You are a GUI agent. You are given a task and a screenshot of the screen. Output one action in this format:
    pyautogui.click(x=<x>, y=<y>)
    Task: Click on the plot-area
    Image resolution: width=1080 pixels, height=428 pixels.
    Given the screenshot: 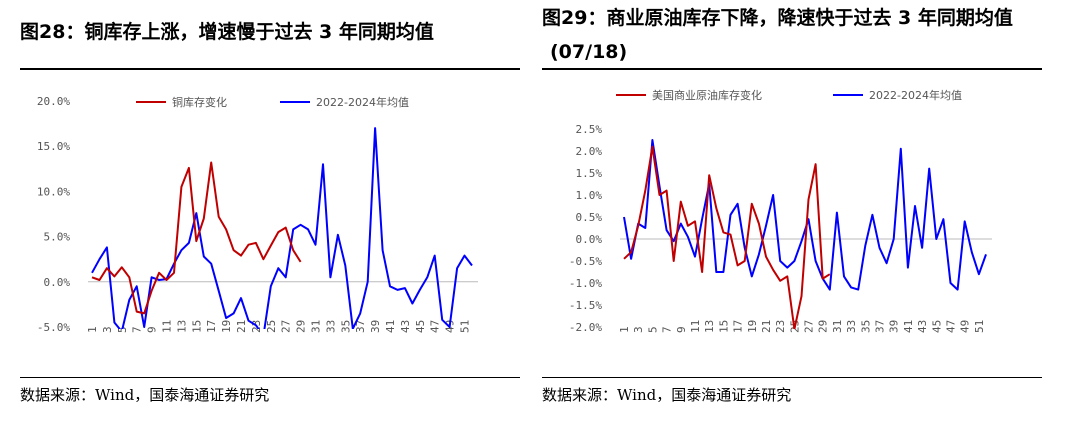 What is the action you would take?
    pyautogui.click(x=805, y=234)
    